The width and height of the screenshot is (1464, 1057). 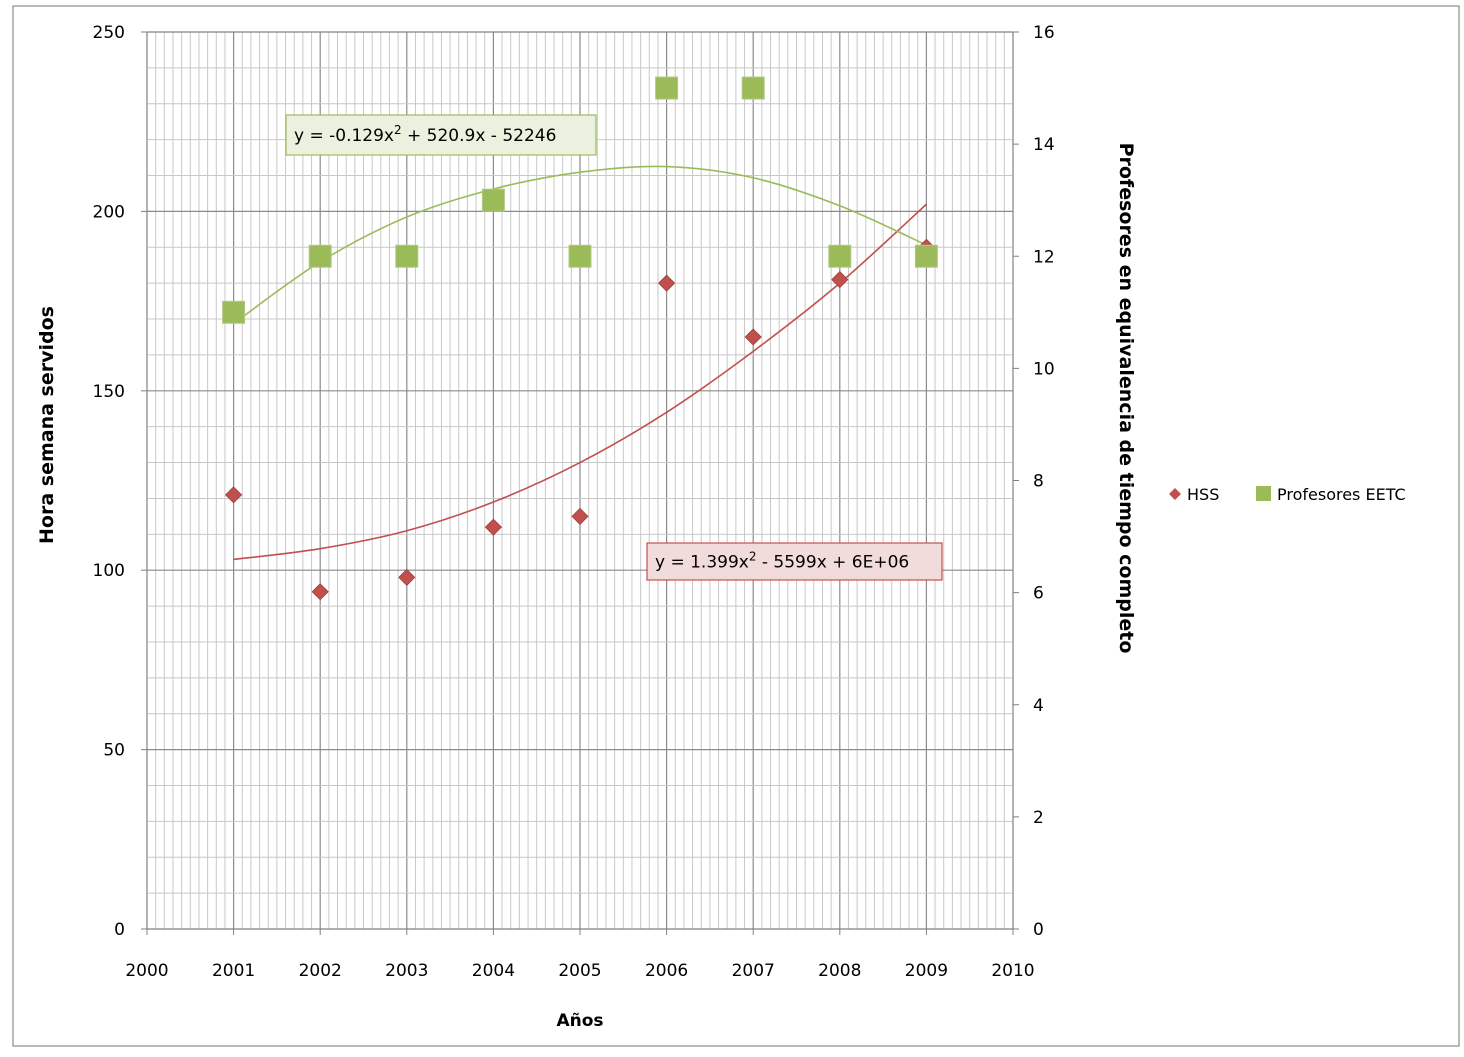 I want to click on x-tick-label: 2001, so click(x=233, y=971).